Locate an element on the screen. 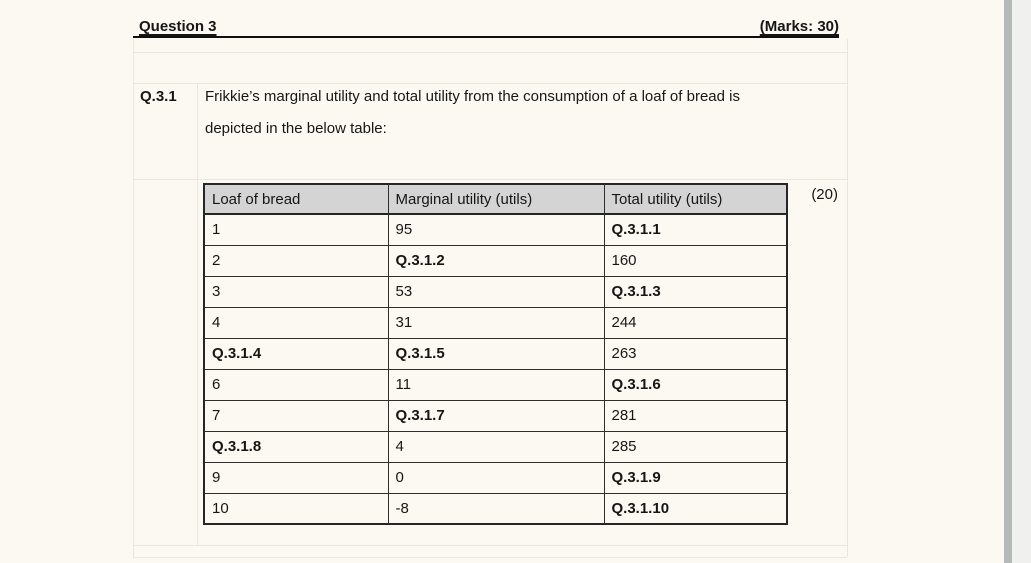 The image size is (1031, 563). table-cell: -8 is located at coordinates (496, 508).